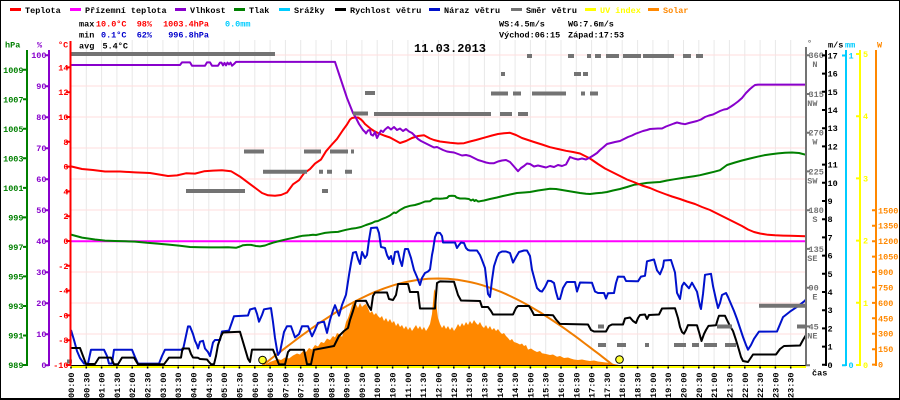 This screenshot has width=900, height=400. Describe the element at coordinates (730, 385) in the screenshot. I see `svg-text: 21:30` at that location.